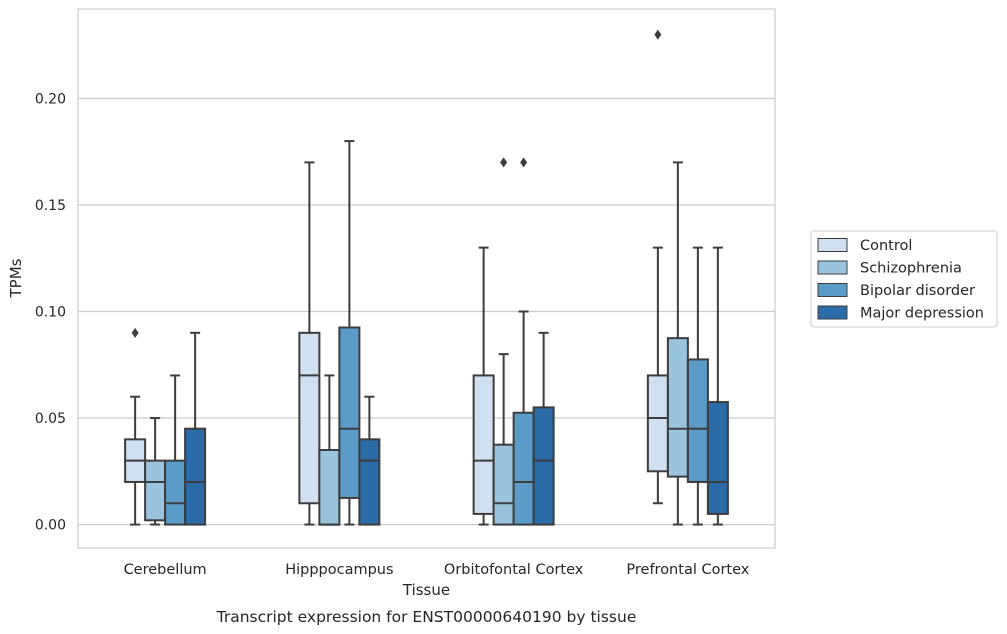 The image size is (1007, 634). Describe the element at coordinates (917, 291) in the screenshot. I see `legend-label: Bipolar disorder` at that location.